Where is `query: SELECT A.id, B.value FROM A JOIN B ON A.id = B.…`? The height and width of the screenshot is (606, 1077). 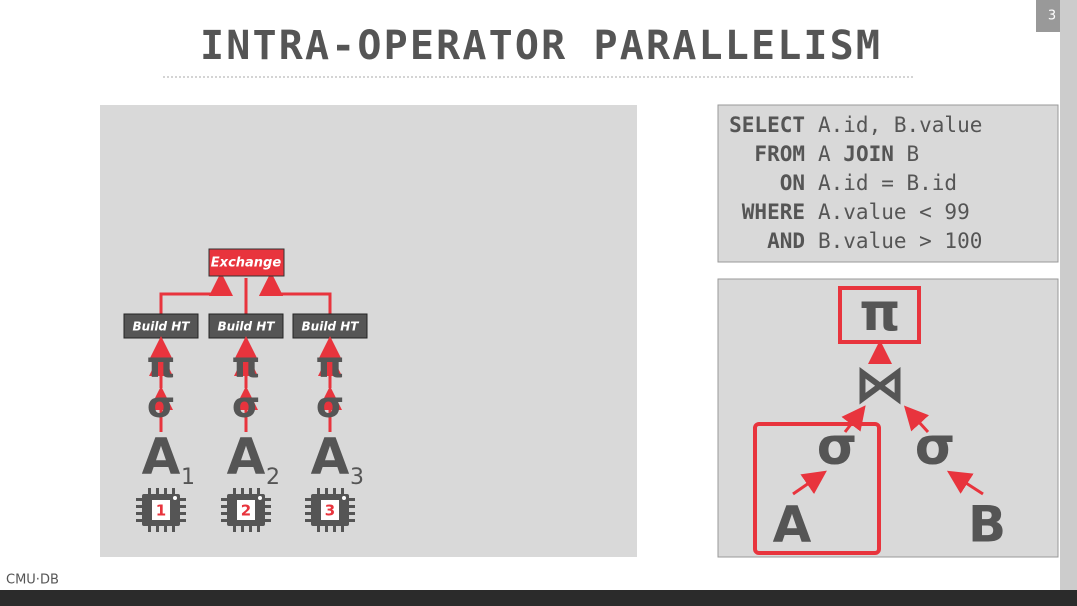
query: SELECT A.id, B.value FROM A JOIN B ON A.id = B.… is located at coordinates (855, 183).